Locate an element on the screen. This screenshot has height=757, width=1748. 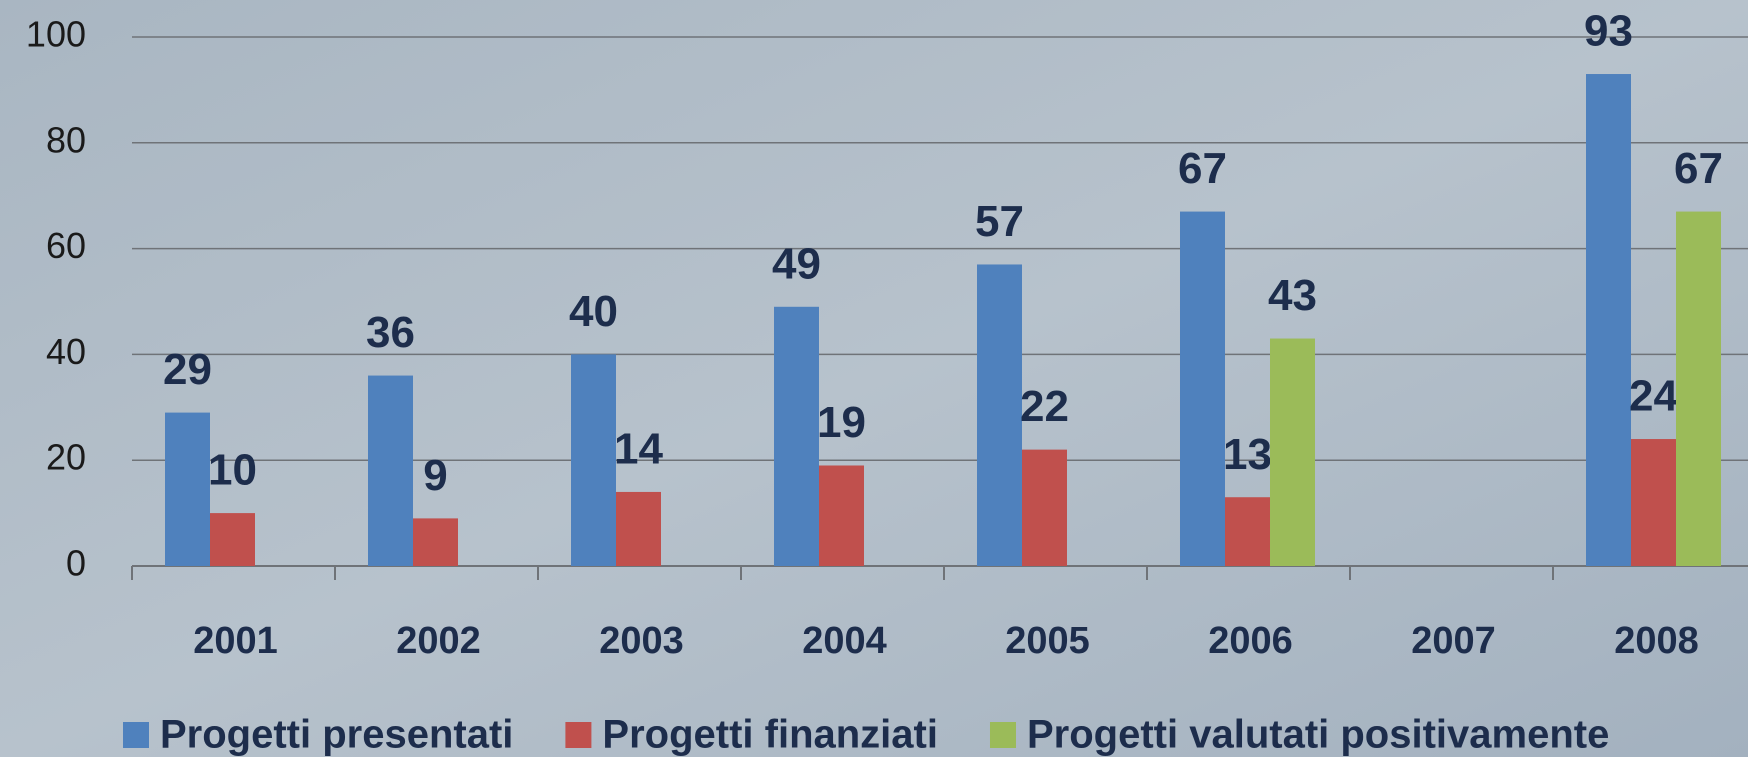
data-label: 36 is located at coordinates (390, 332).